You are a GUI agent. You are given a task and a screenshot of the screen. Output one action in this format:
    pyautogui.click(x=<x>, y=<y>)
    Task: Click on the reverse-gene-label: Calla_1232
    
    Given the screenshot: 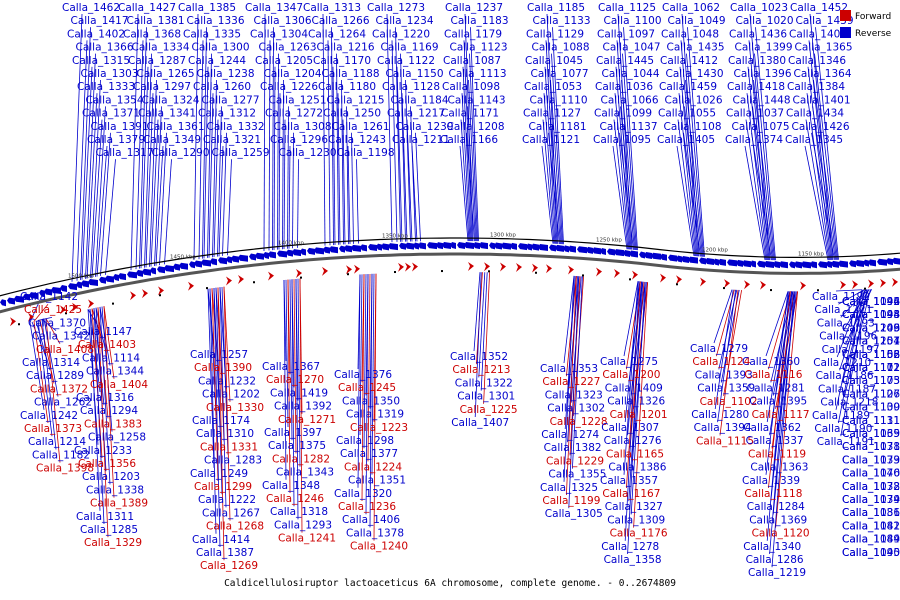 What is the action you would take?
    pyautogui.click(x=227, y=381)
    